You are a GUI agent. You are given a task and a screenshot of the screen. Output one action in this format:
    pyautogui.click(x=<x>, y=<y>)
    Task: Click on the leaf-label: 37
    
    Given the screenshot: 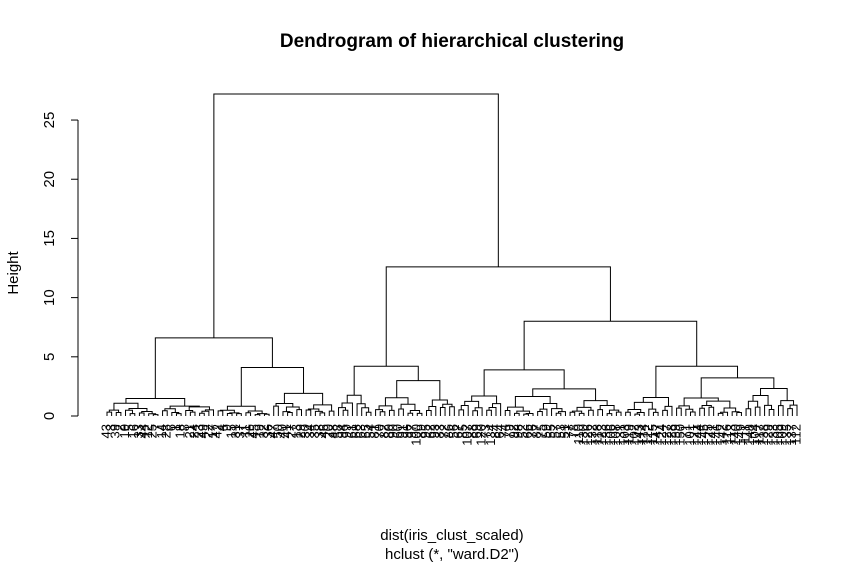 What is the action you would take?
    pyautogui.click(x=240, y=431)
    